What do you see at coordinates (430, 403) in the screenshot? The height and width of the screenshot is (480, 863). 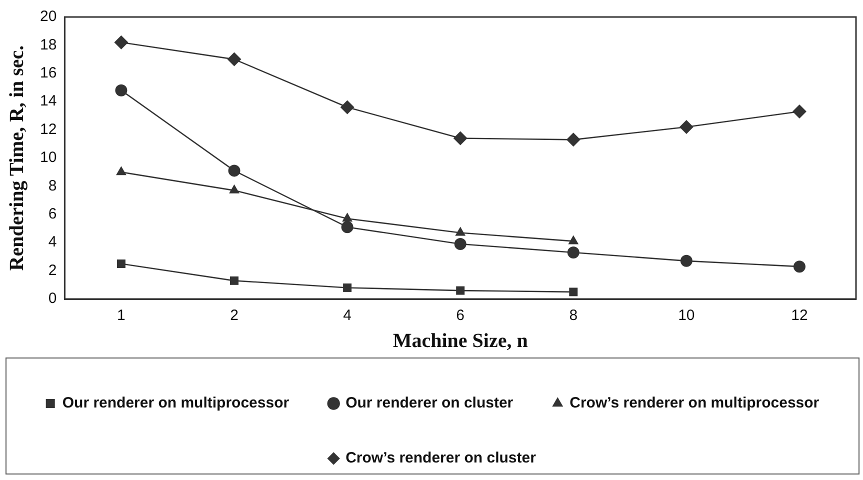 I see `legend-label: Our renderer on cluster` at bounding box center [430, 403].